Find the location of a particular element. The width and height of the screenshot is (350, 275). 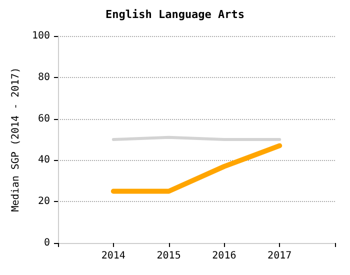

y-tick-label: 20 is located at coordinates (44, 202).